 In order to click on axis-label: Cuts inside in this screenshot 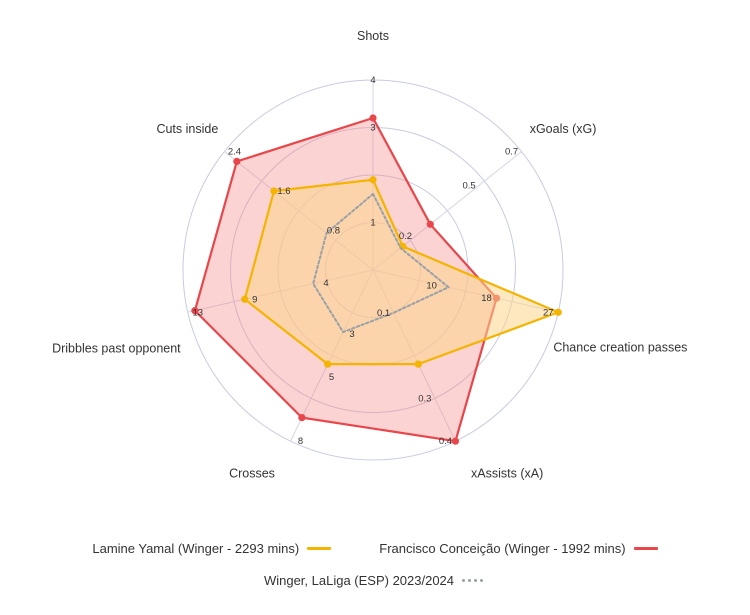, I will do `click(187, 129)`.